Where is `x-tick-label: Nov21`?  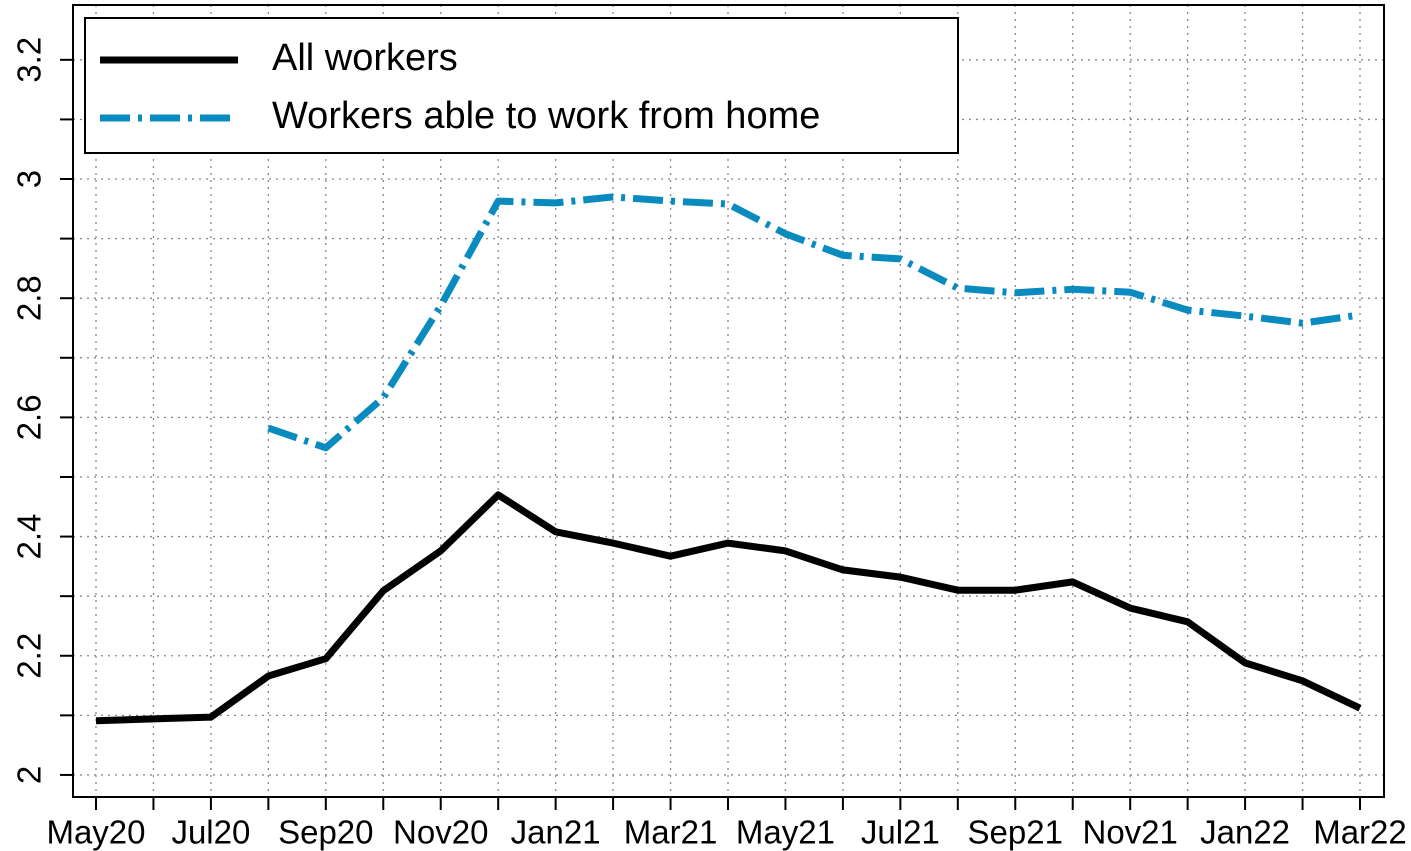
x-tick-label: Nov21 is located at coordinates (1129, 832).